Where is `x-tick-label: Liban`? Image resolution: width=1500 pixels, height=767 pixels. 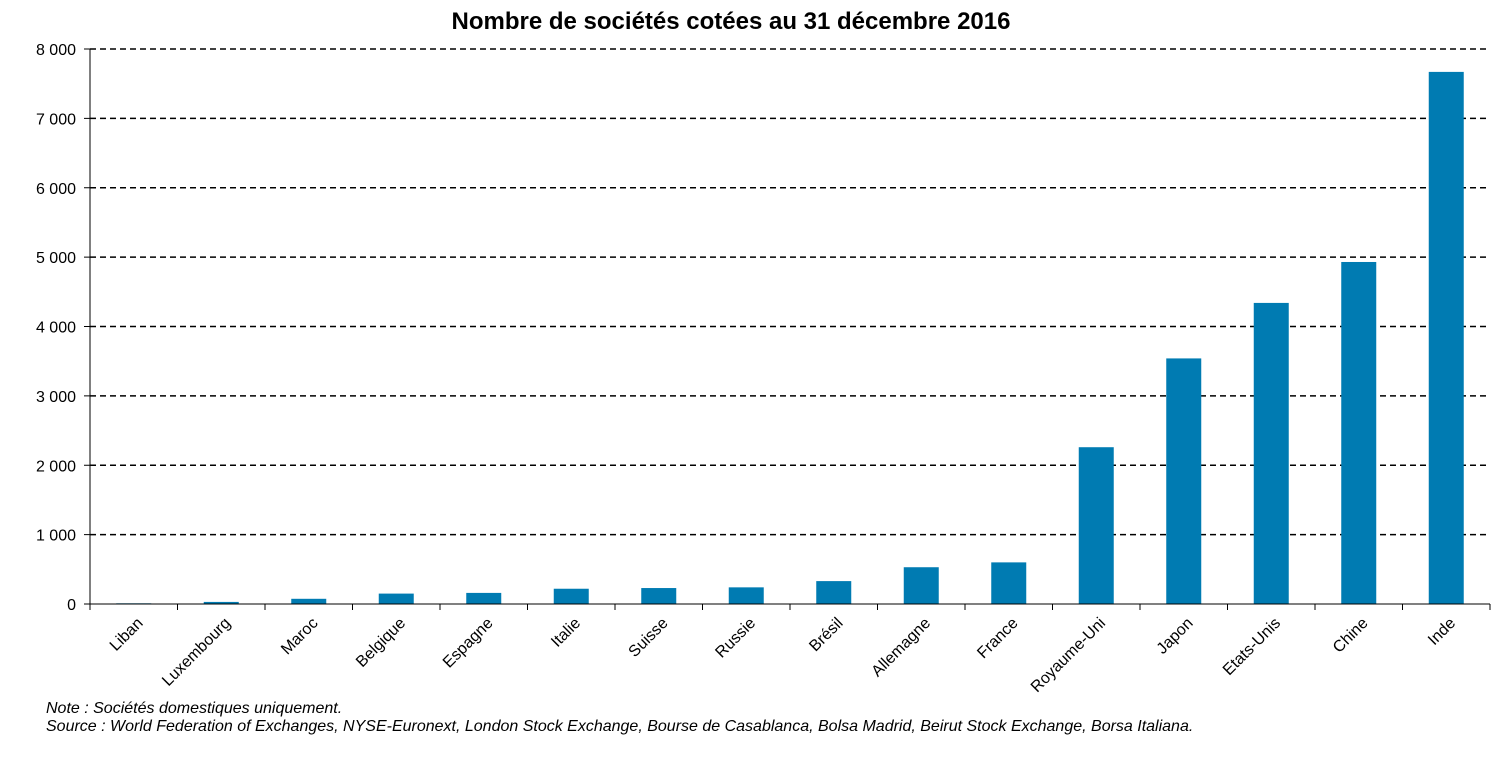
x-tick-label: Liban is located at coordinates (127, 635).